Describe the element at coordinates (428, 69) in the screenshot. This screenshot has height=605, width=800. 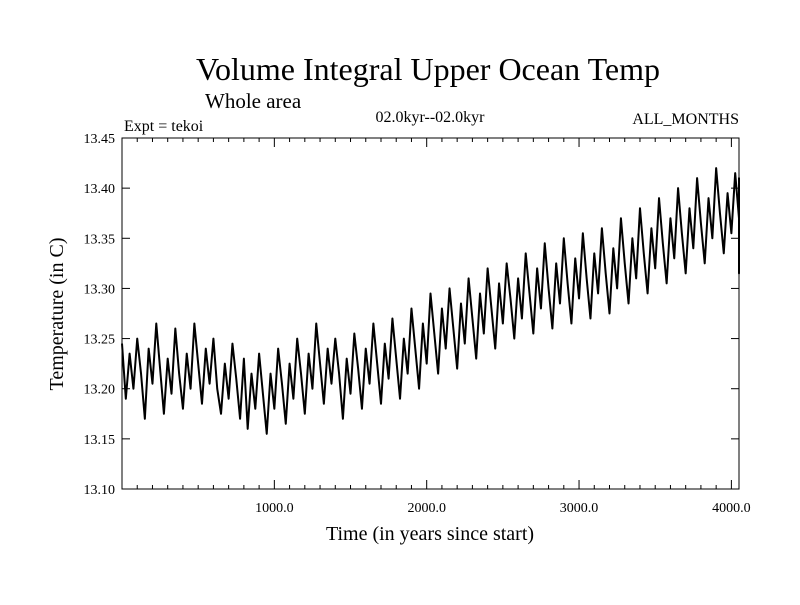
I see `chart-title: Volume Integral Upper Ocean Temp` at that location.